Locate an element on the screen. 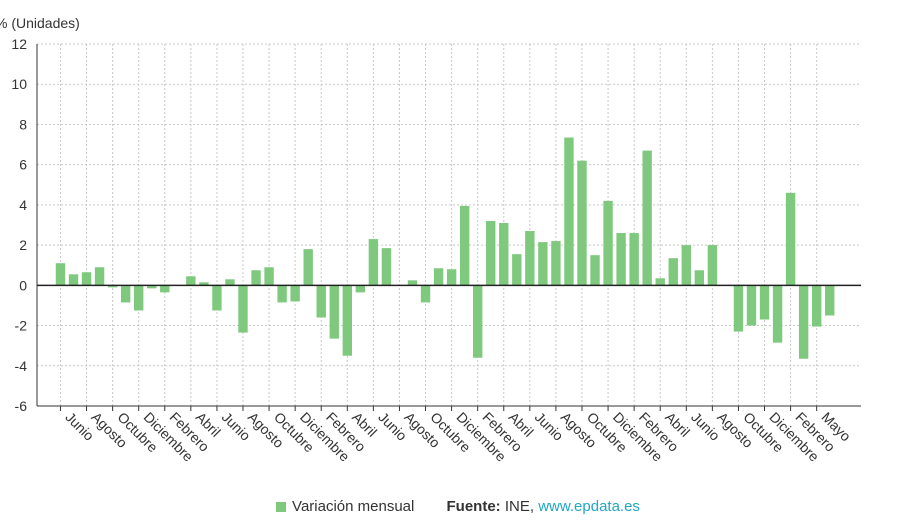 This screenshot has width=916, height=525. y-tick-label: 6 is located at coordinates (23, 165).